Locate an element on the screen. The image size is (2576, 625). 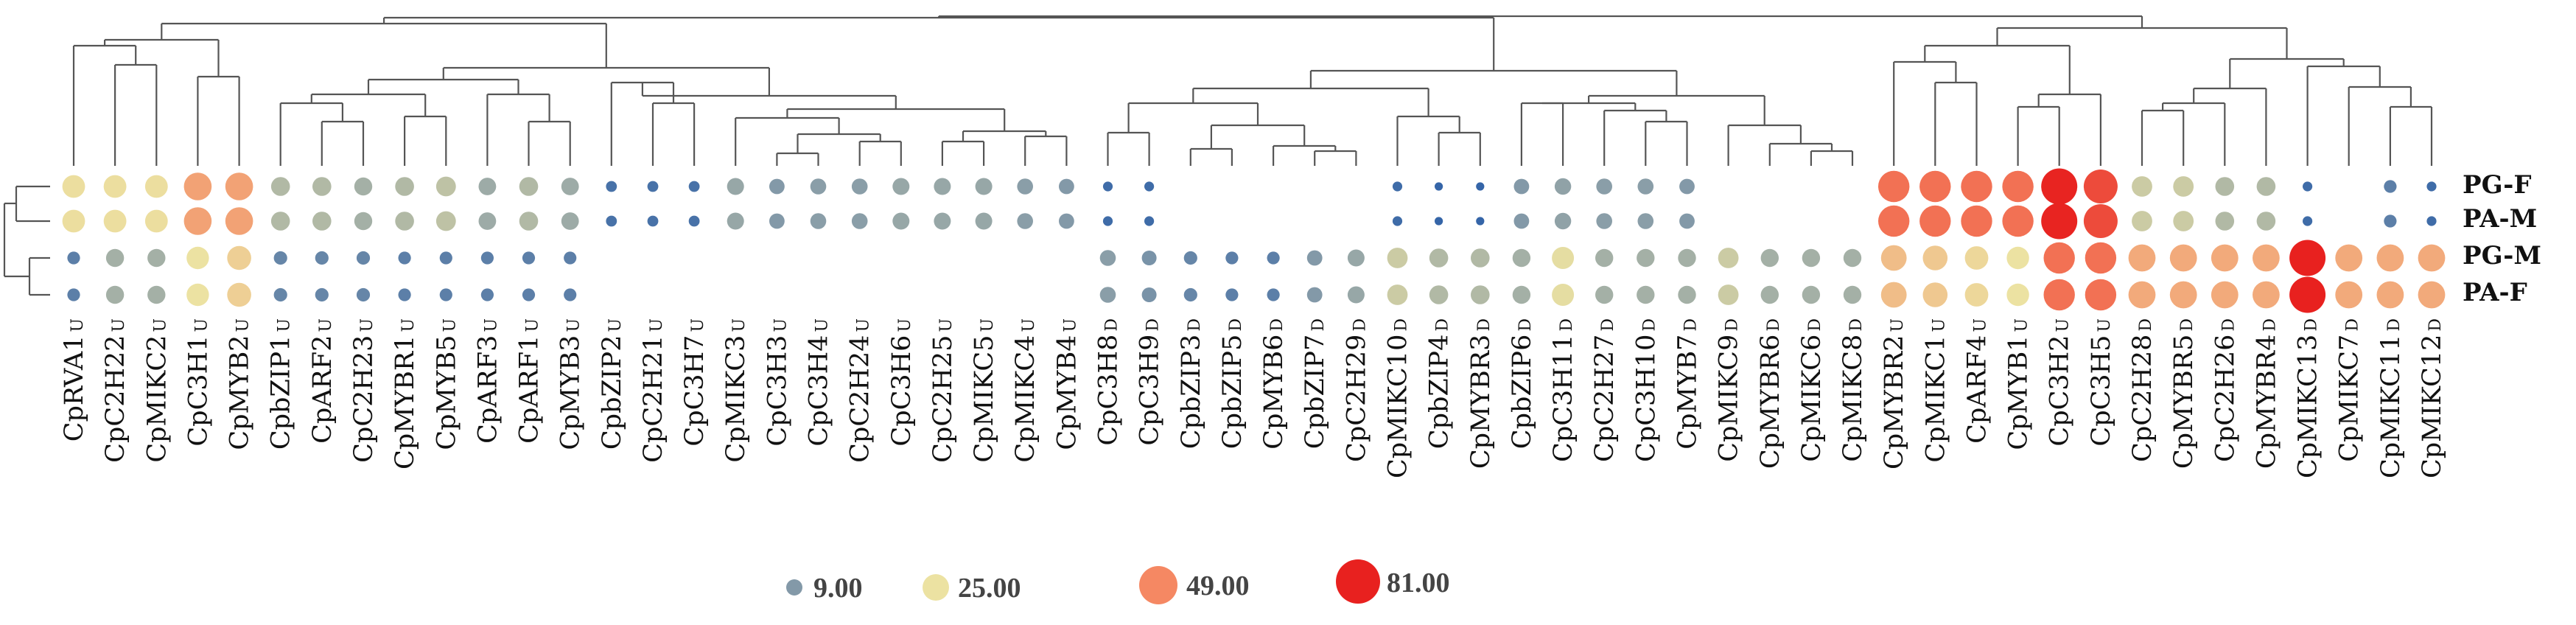
column-label: CpC3H9D is located at coordinates (1150, 382).